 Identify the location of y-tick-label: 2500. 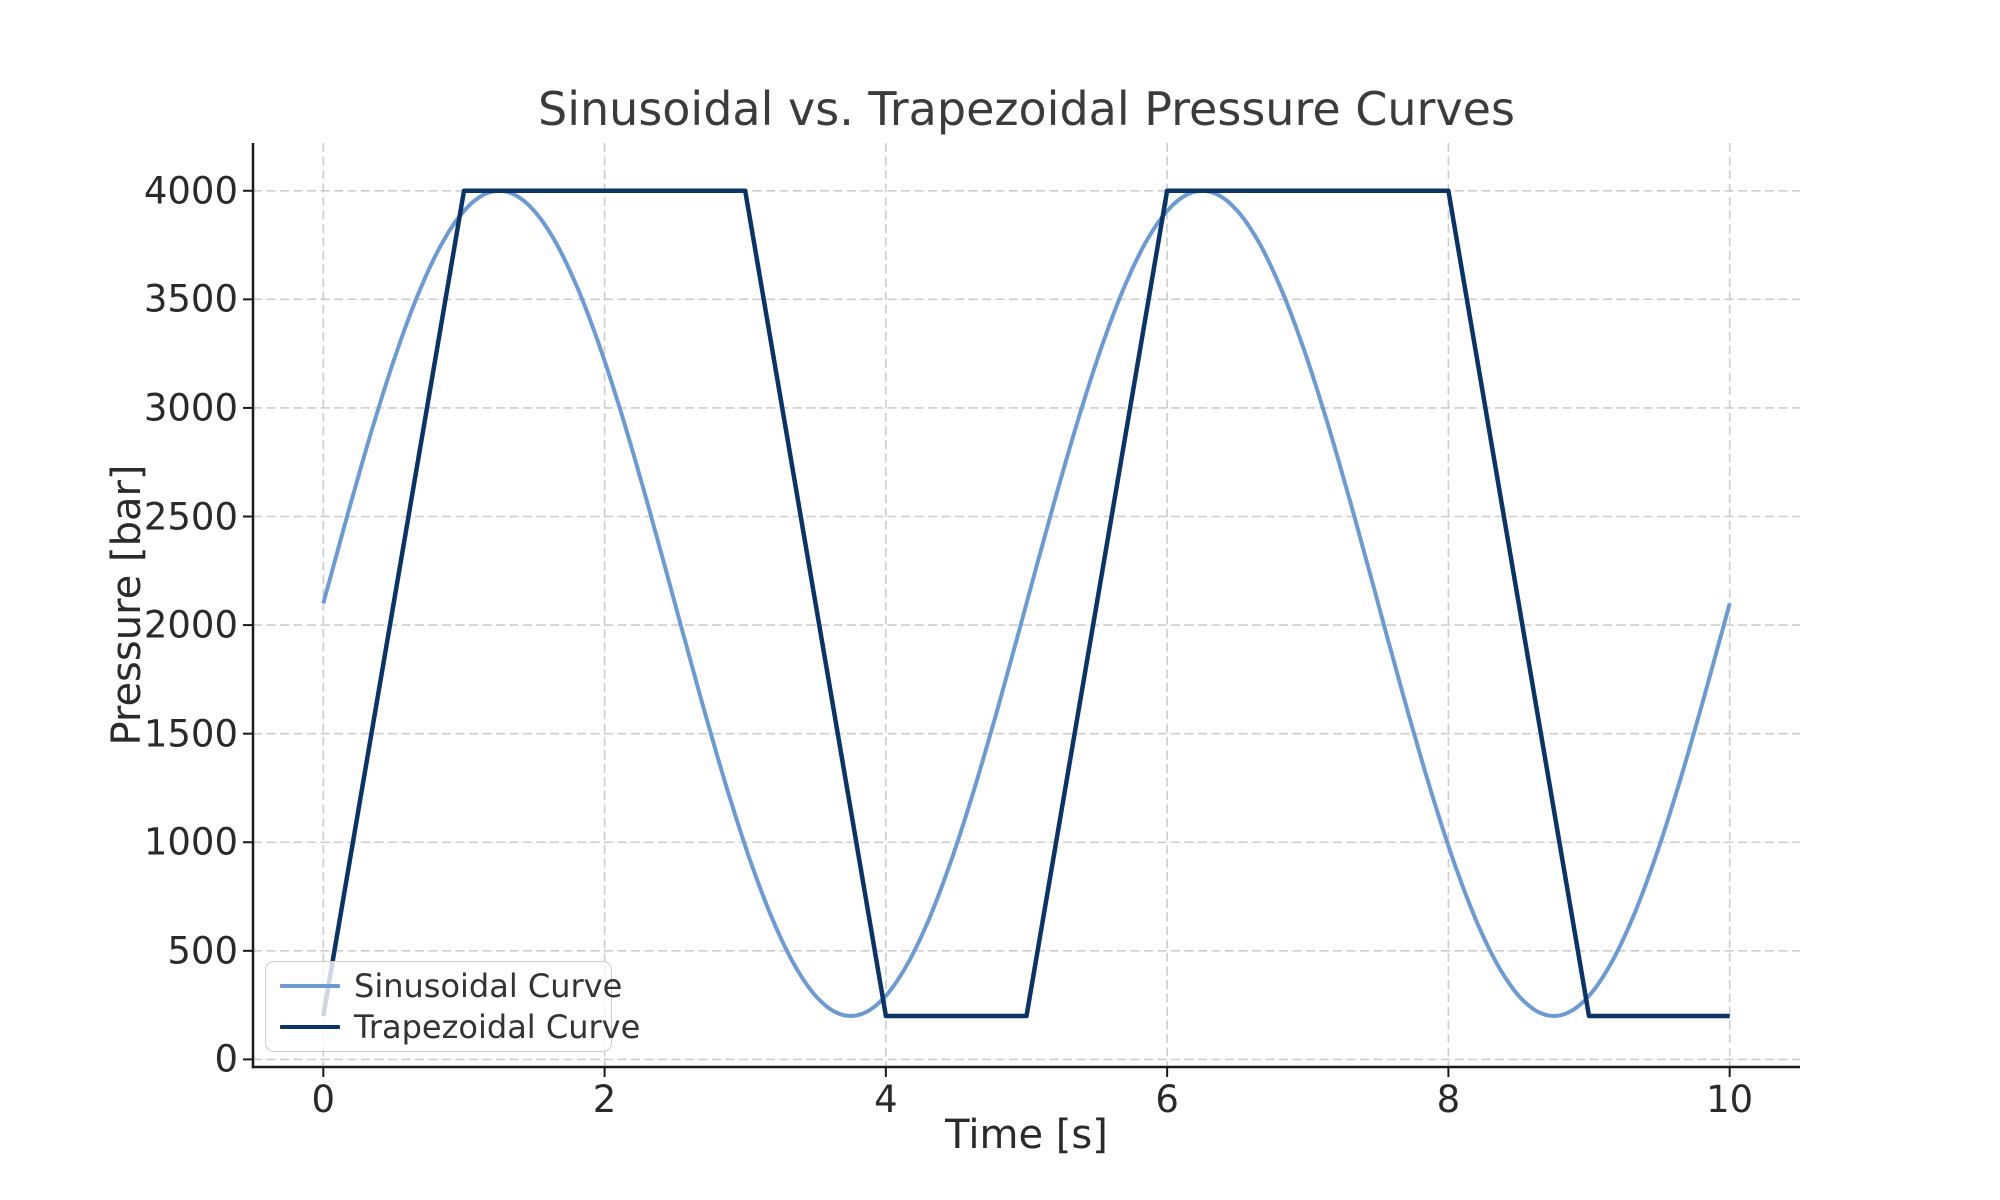
(190, 516).